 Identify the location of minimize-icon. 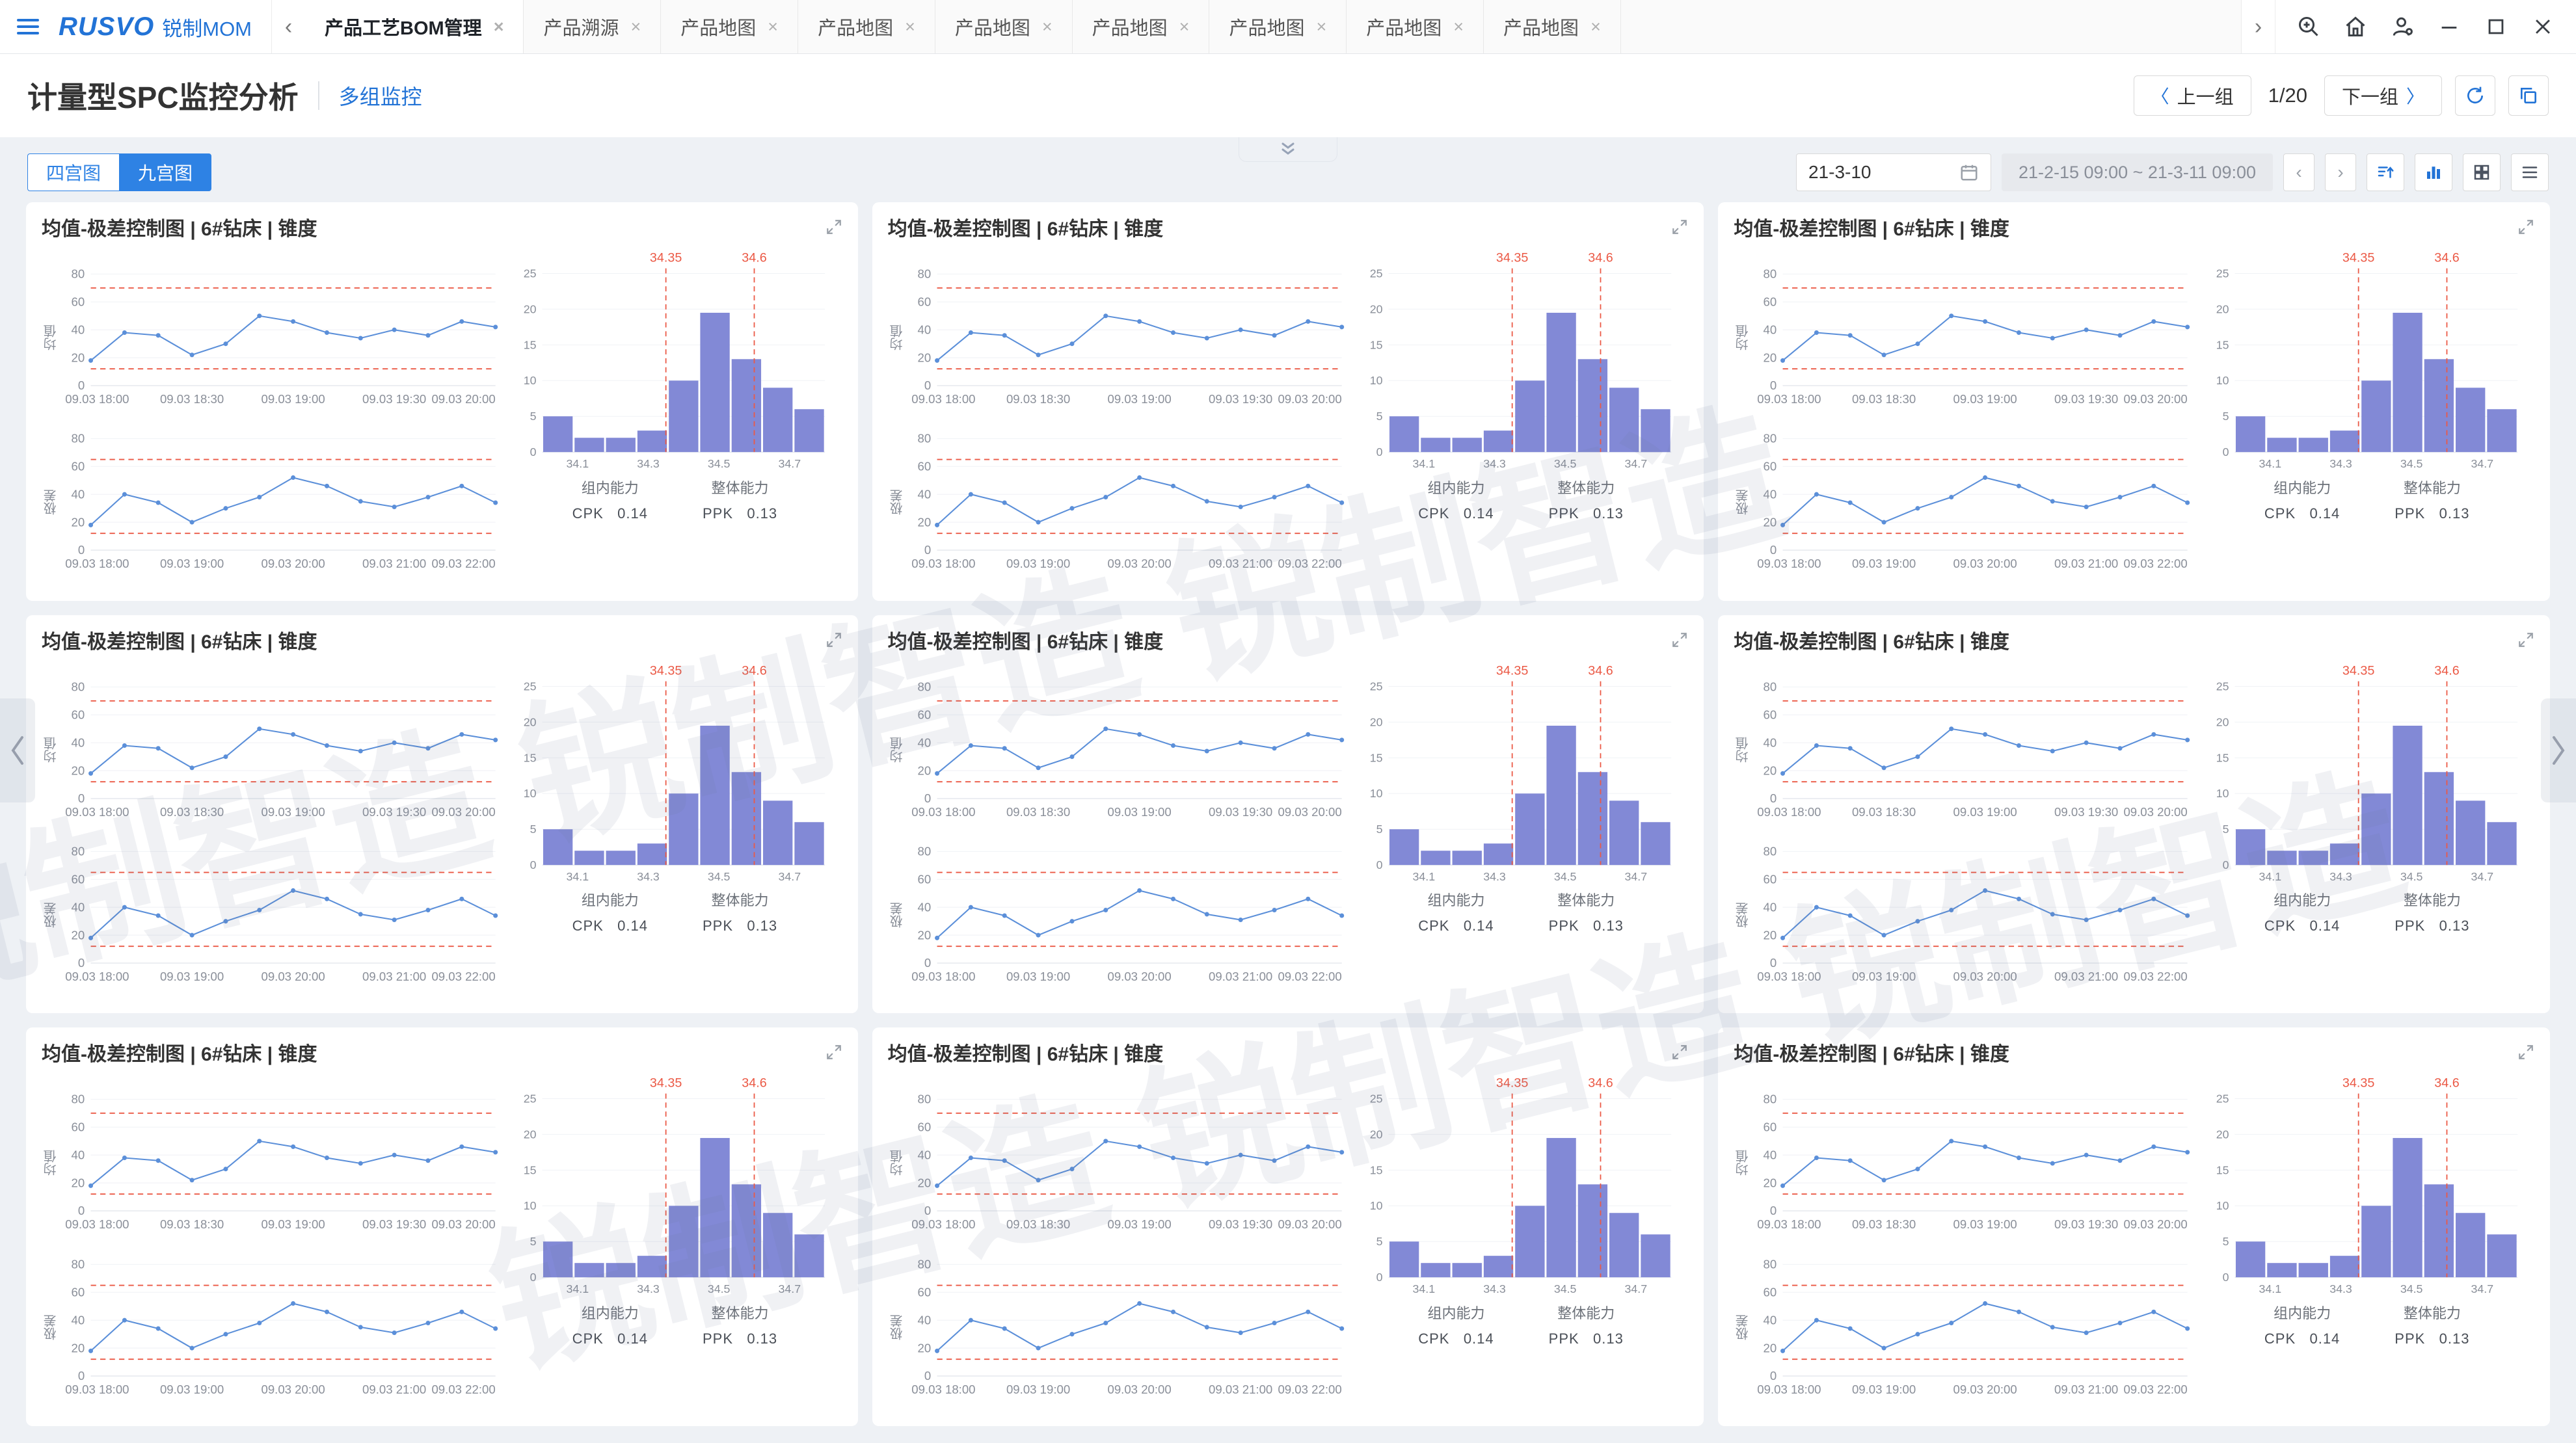
(2449, 27).